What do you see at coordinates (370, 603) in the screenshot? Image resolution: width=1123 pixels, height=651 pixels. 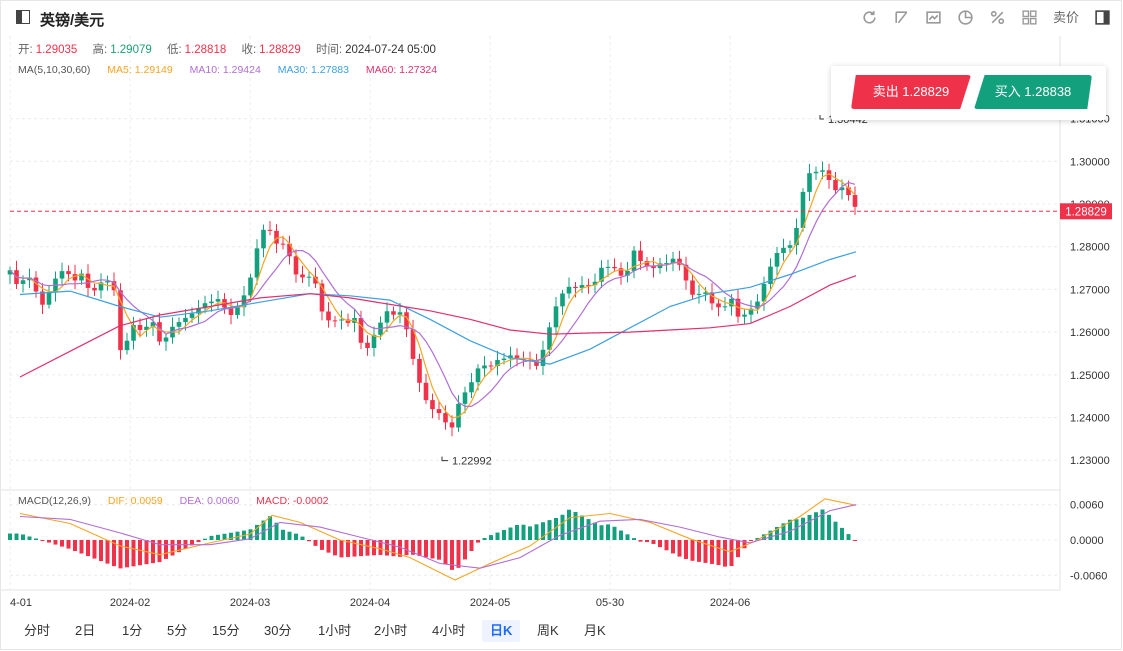 I see `x-tick-label: 2024-04` at bounding box center [370, 603].